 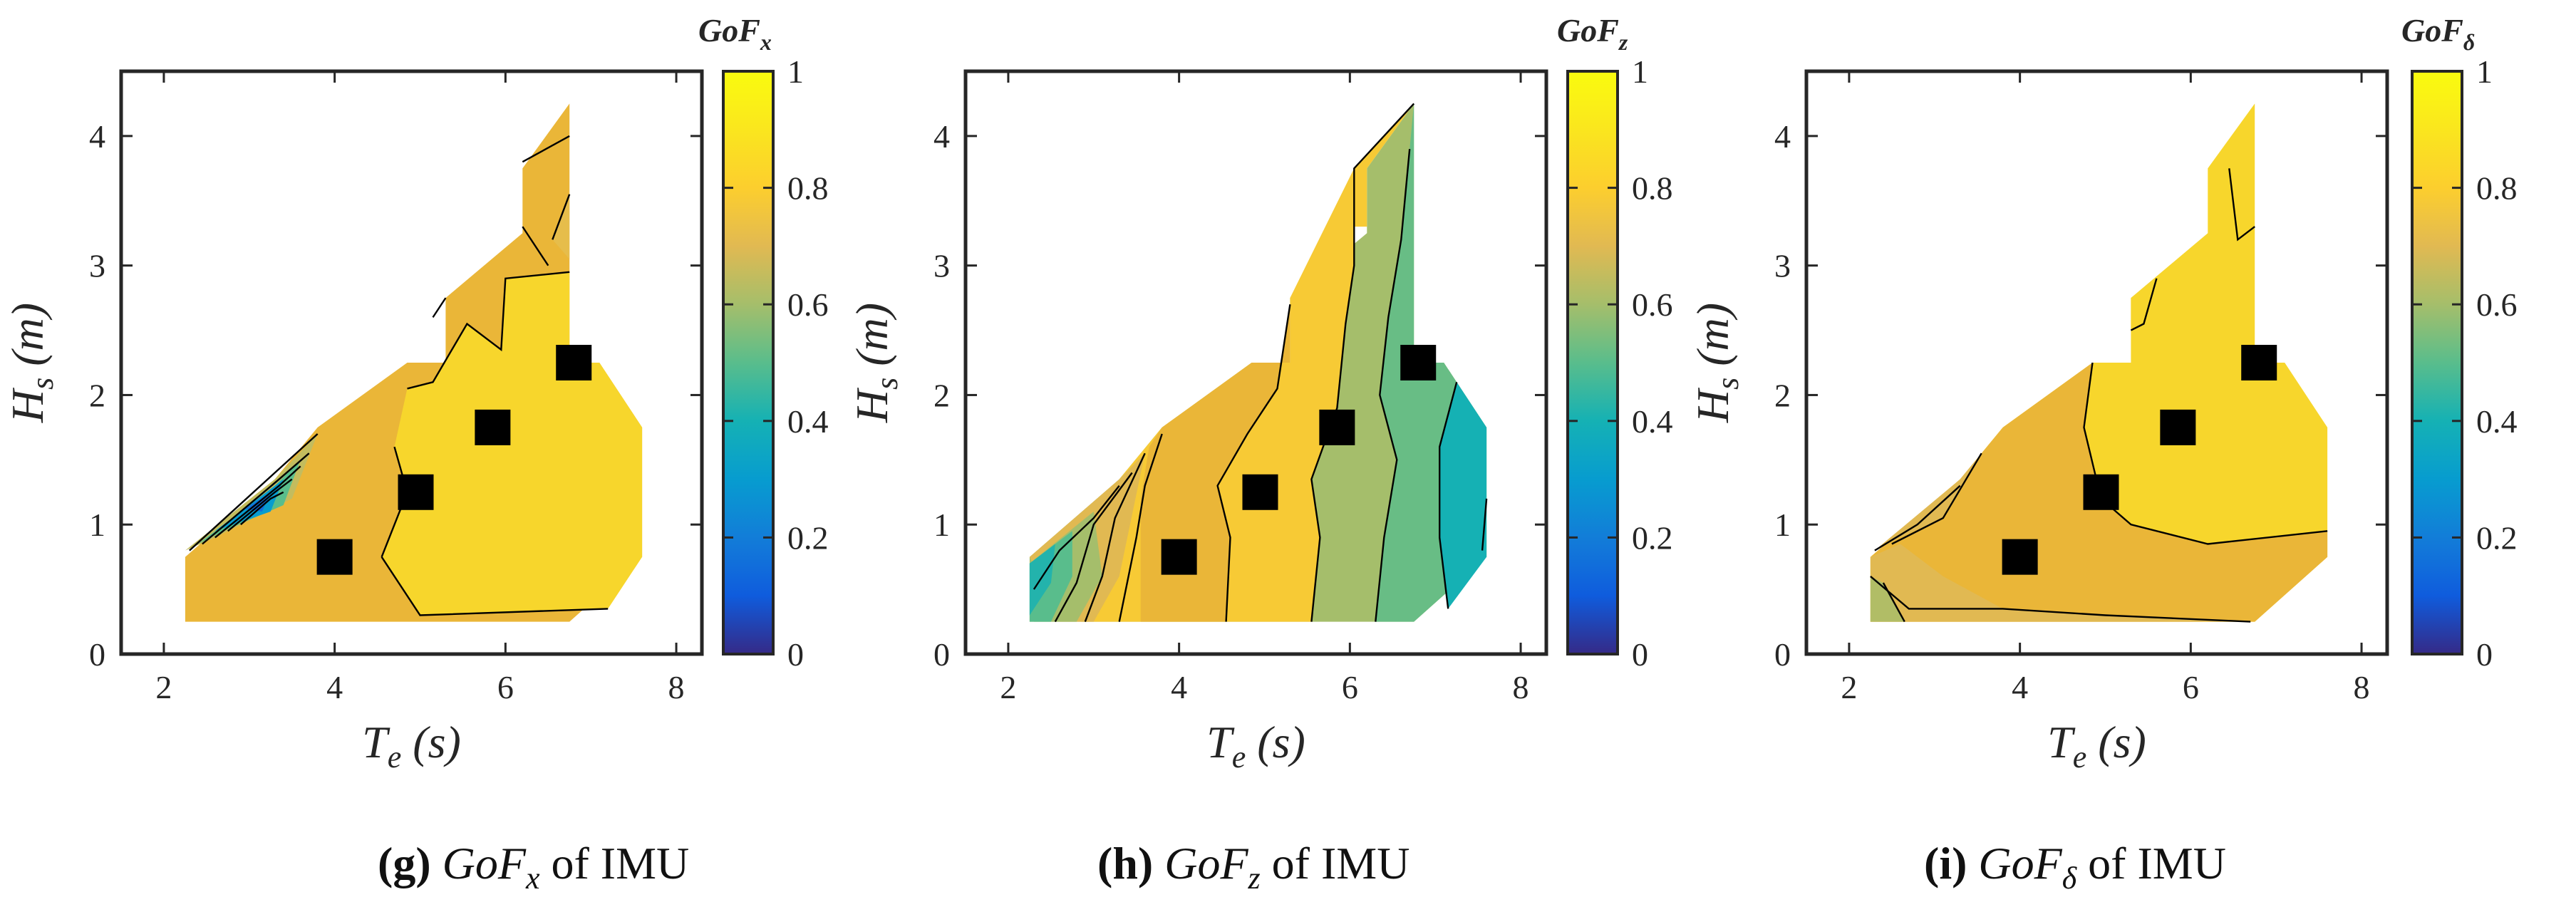 I want to click on panel-tag: (g), so click(x=404, y=863).